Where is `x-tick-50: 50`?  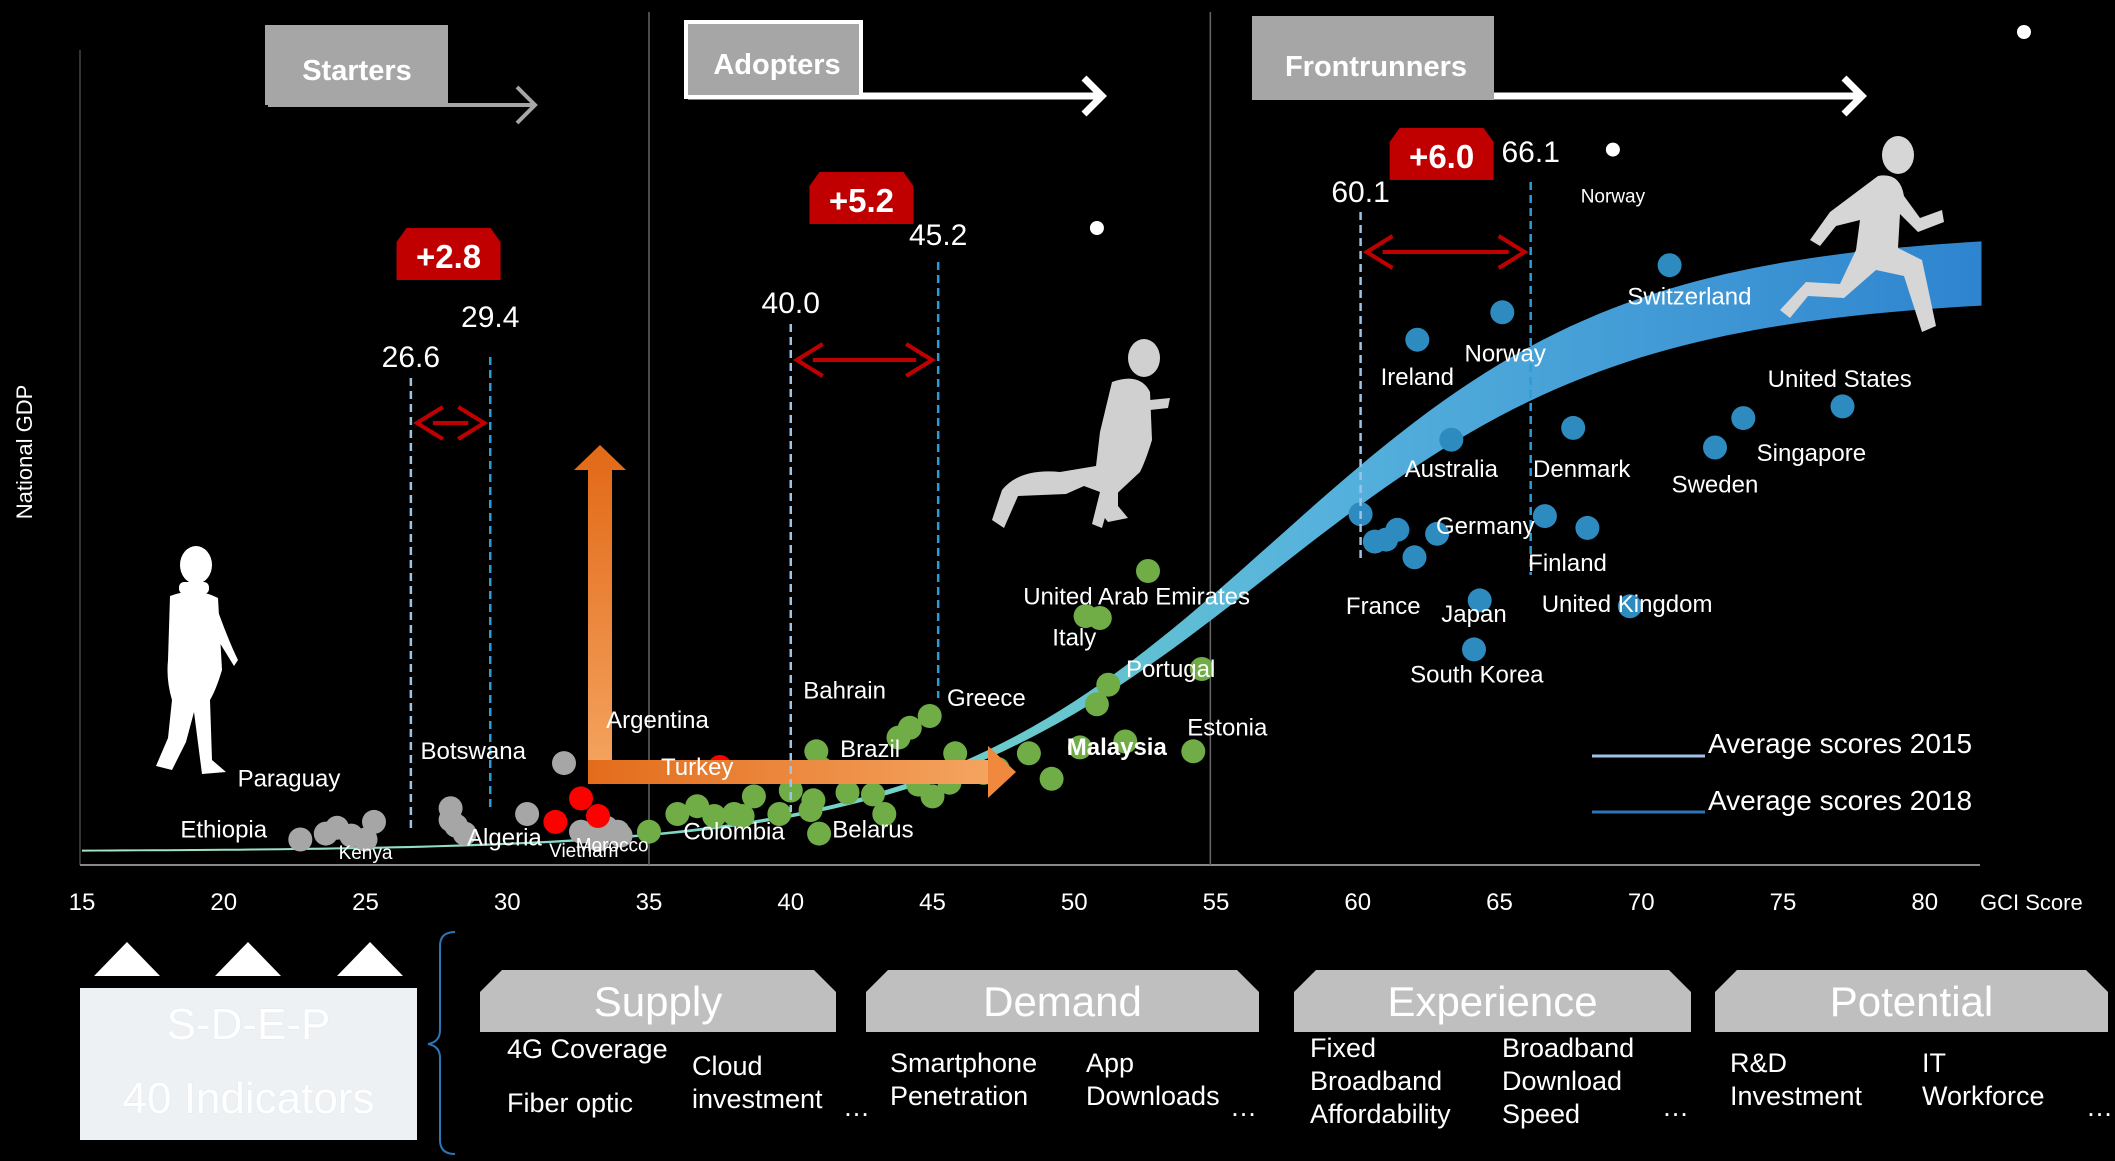 x-tick-50: 50 is located at coordinates (1074, 902).